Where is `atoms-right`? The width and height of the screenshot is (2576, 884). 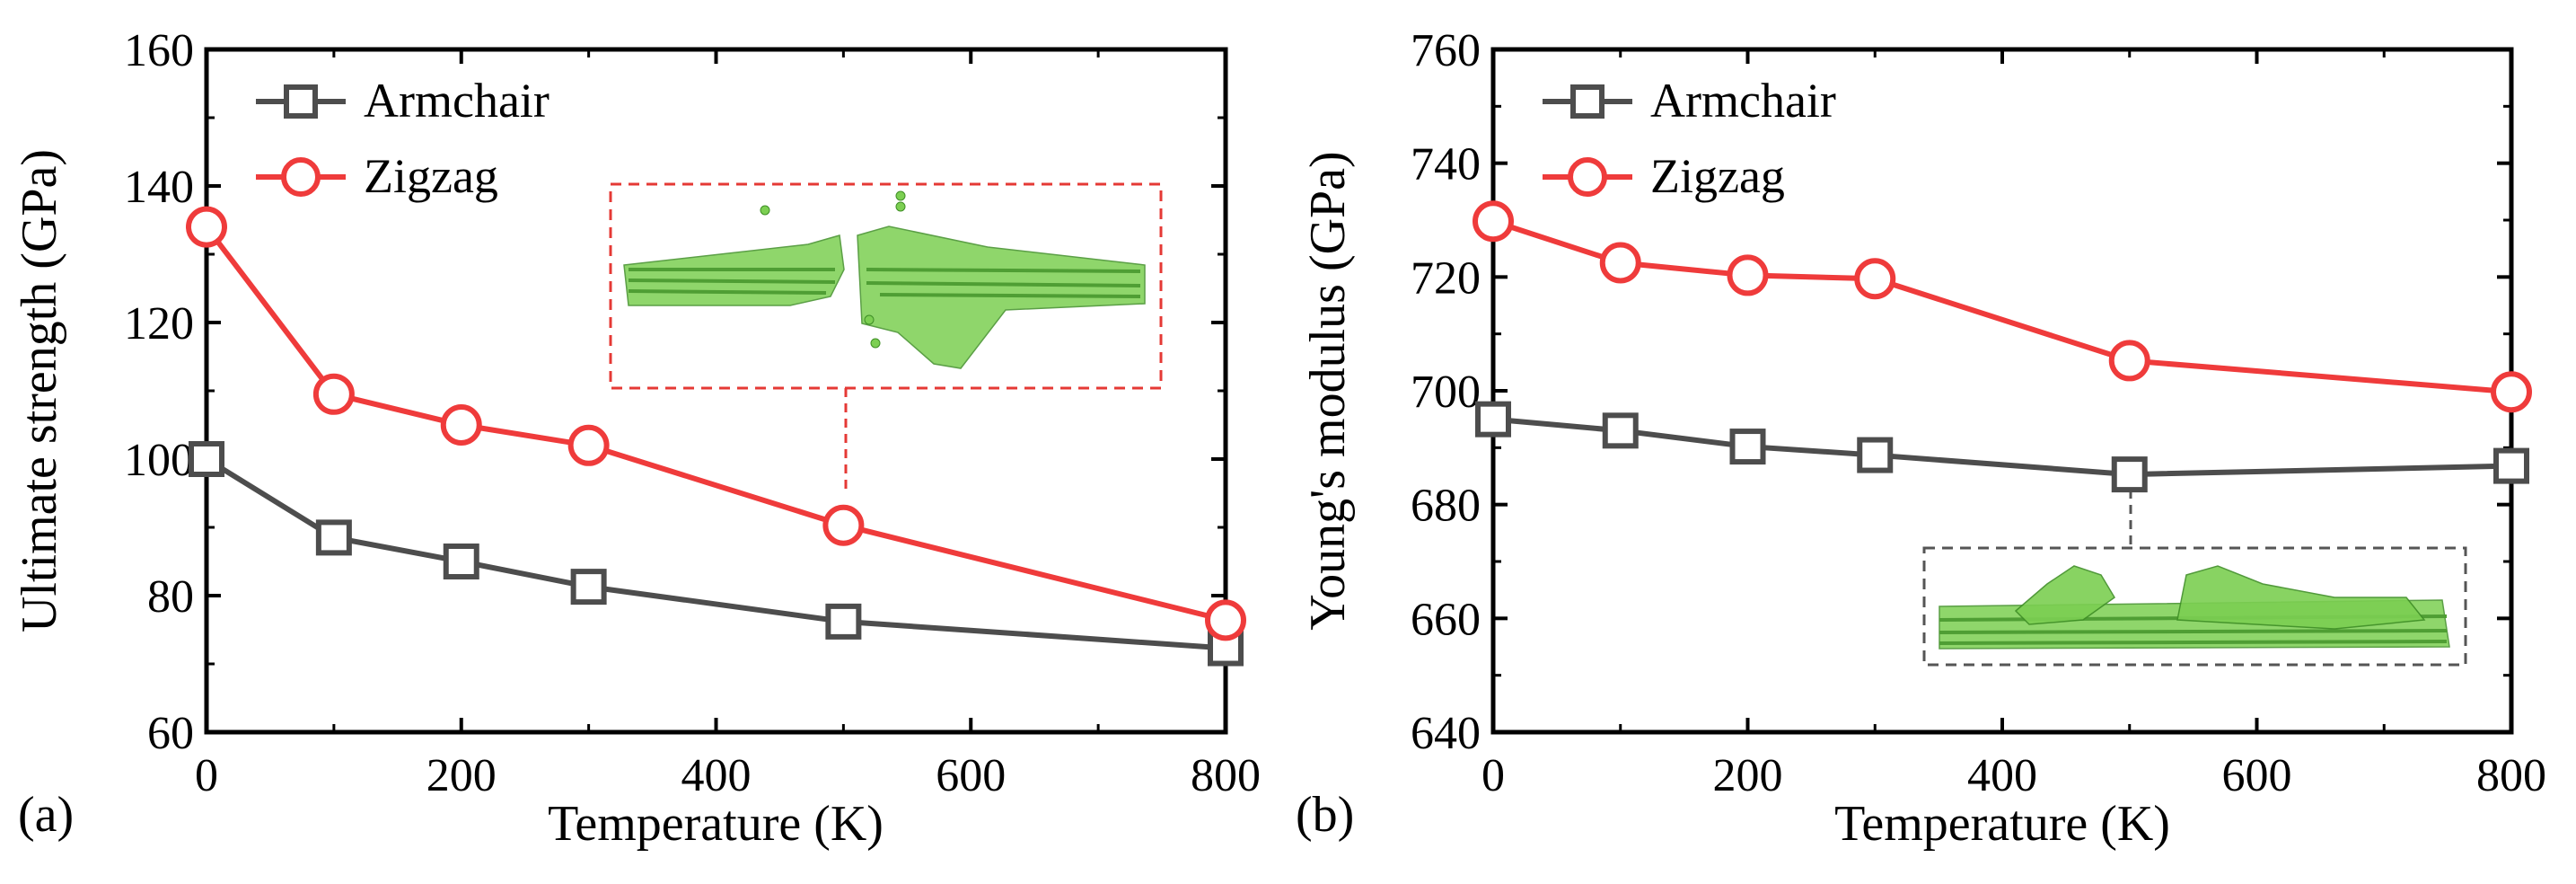
atoms-right is located at coordinates (1002, 297).